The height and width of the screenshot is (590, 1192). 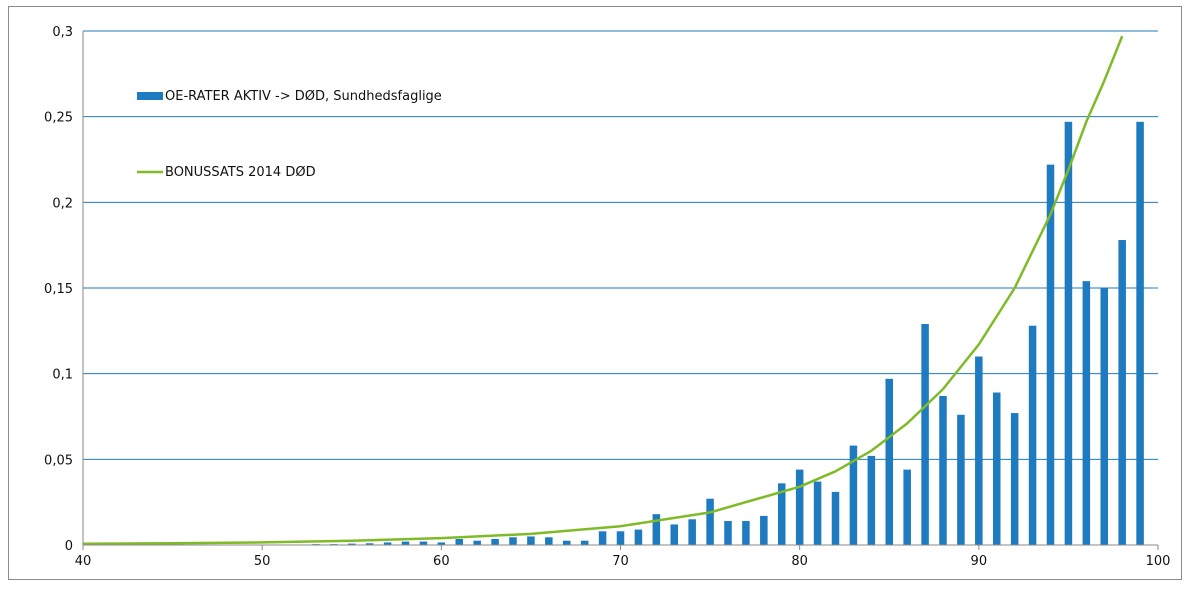 I want to click on y-tick-labels: 0 0,05 0,1 0,15 0,2 0,25 0,3, so click(x=58, y=289).